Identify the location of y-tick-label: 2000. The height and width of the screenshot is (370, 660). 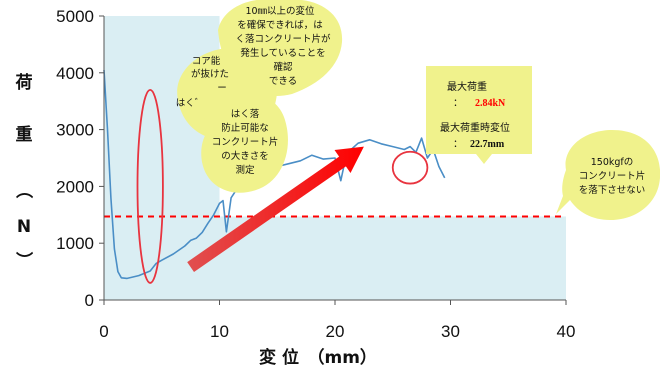
(75, 186).